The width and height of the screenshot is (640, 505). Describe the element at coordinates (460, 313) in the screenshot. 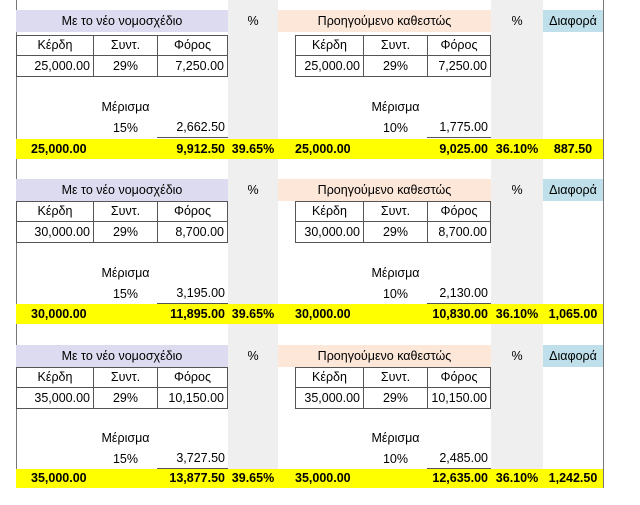

I see `total-tax-old: 10,830.00` at that location.